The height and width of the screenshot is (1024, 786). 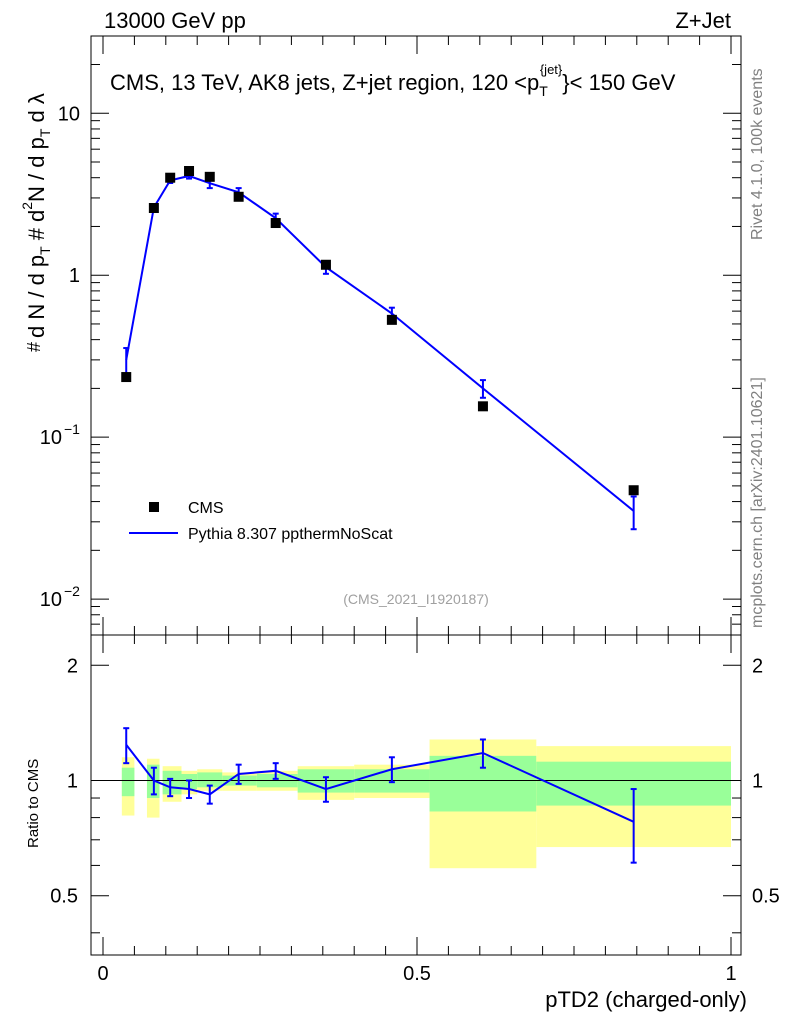 What do you see at coordinates (543, 91) in the screenshot?
I see `chart-title-sub: T` at bounding box center [543, 91].